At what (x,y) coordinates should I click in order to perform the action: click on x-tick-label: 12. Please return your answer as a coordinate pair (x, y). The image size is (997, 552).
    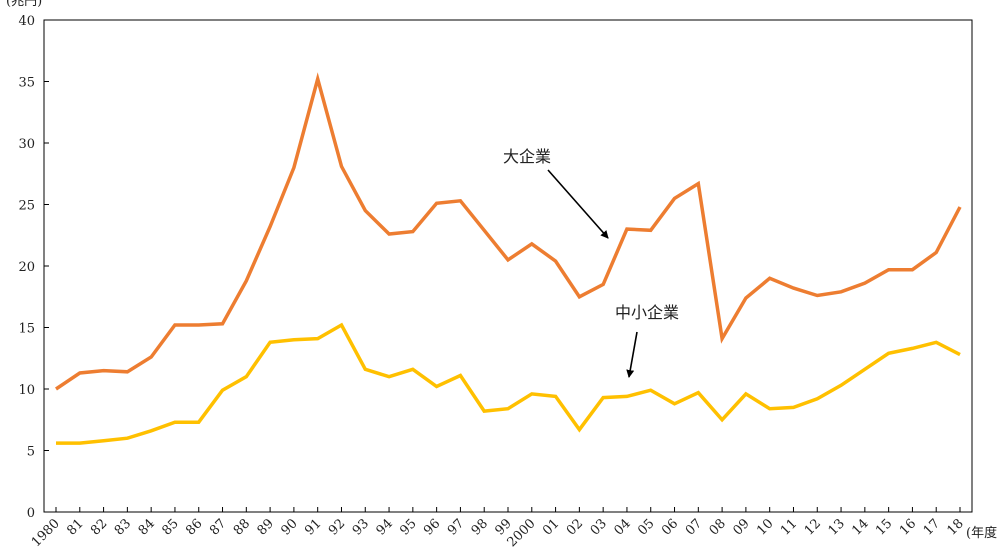
    Looking at the image, I should click on (813, 527).